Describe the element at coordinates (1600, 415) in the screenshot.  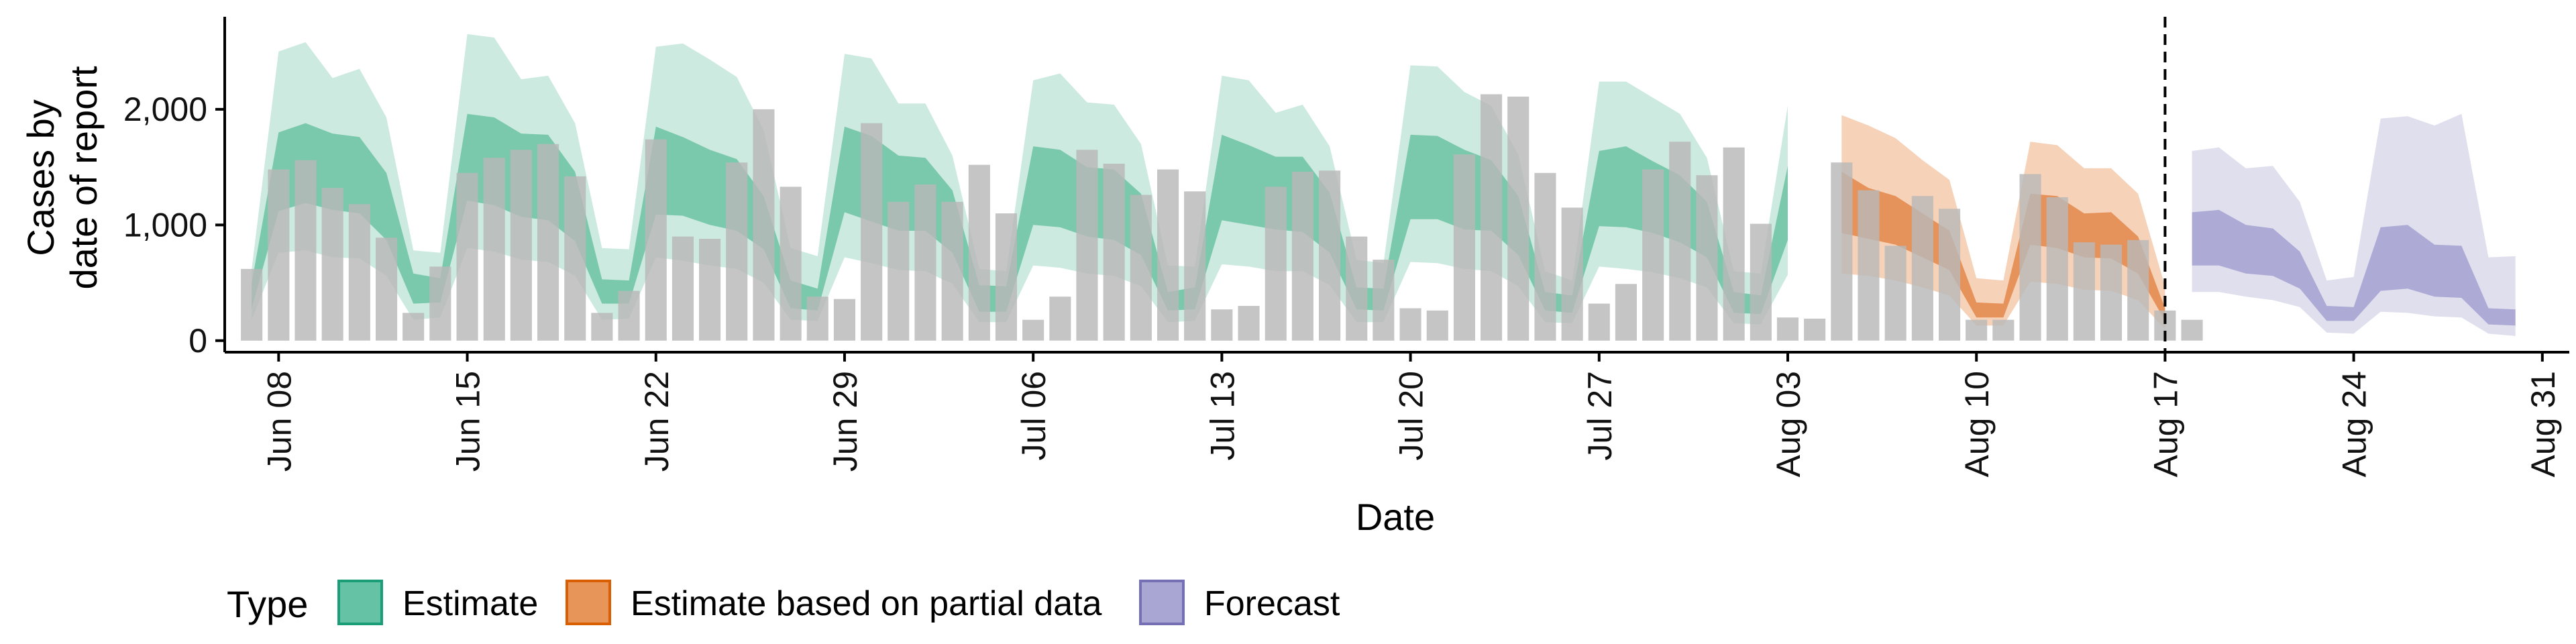
I see `x-tick-label: Jul 27` at that location.